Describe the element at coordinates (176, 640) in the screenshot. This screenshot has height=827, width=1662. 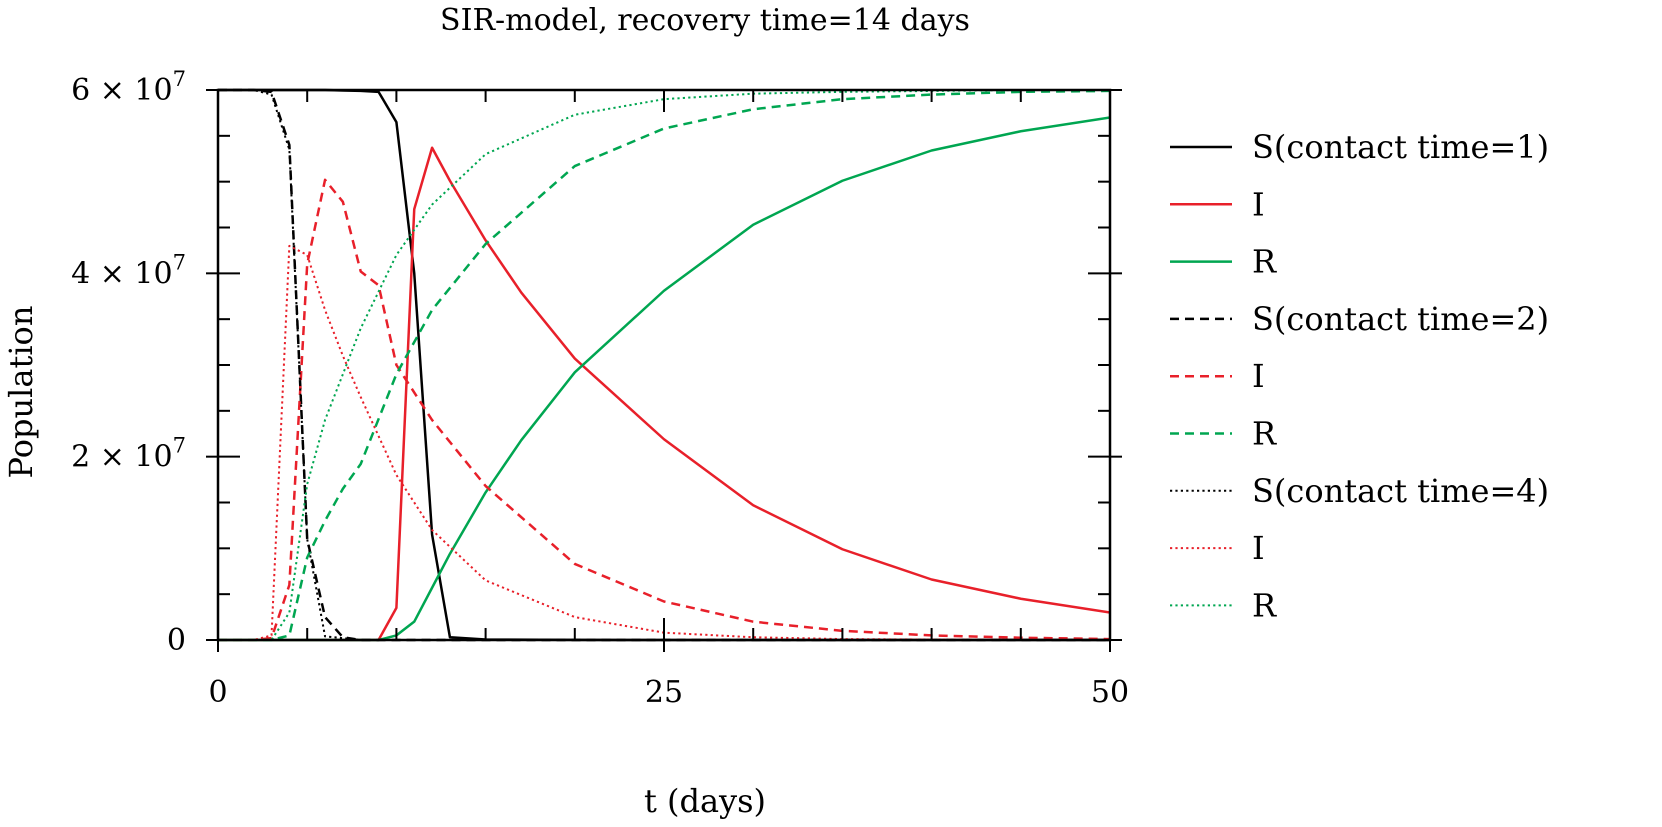
I see `y-tick-label: 0` at that location.